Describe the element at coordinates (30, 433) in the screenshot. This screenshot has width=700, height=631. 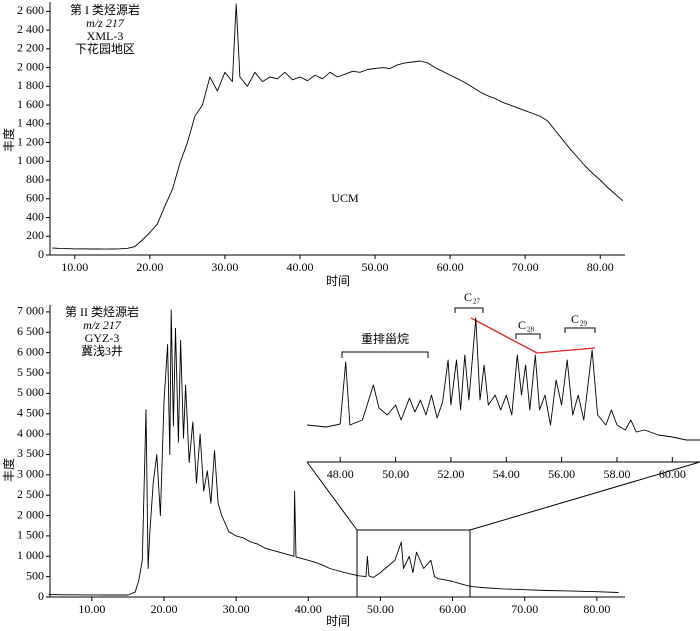
I see `y-tick-label: 4 000` at that location.